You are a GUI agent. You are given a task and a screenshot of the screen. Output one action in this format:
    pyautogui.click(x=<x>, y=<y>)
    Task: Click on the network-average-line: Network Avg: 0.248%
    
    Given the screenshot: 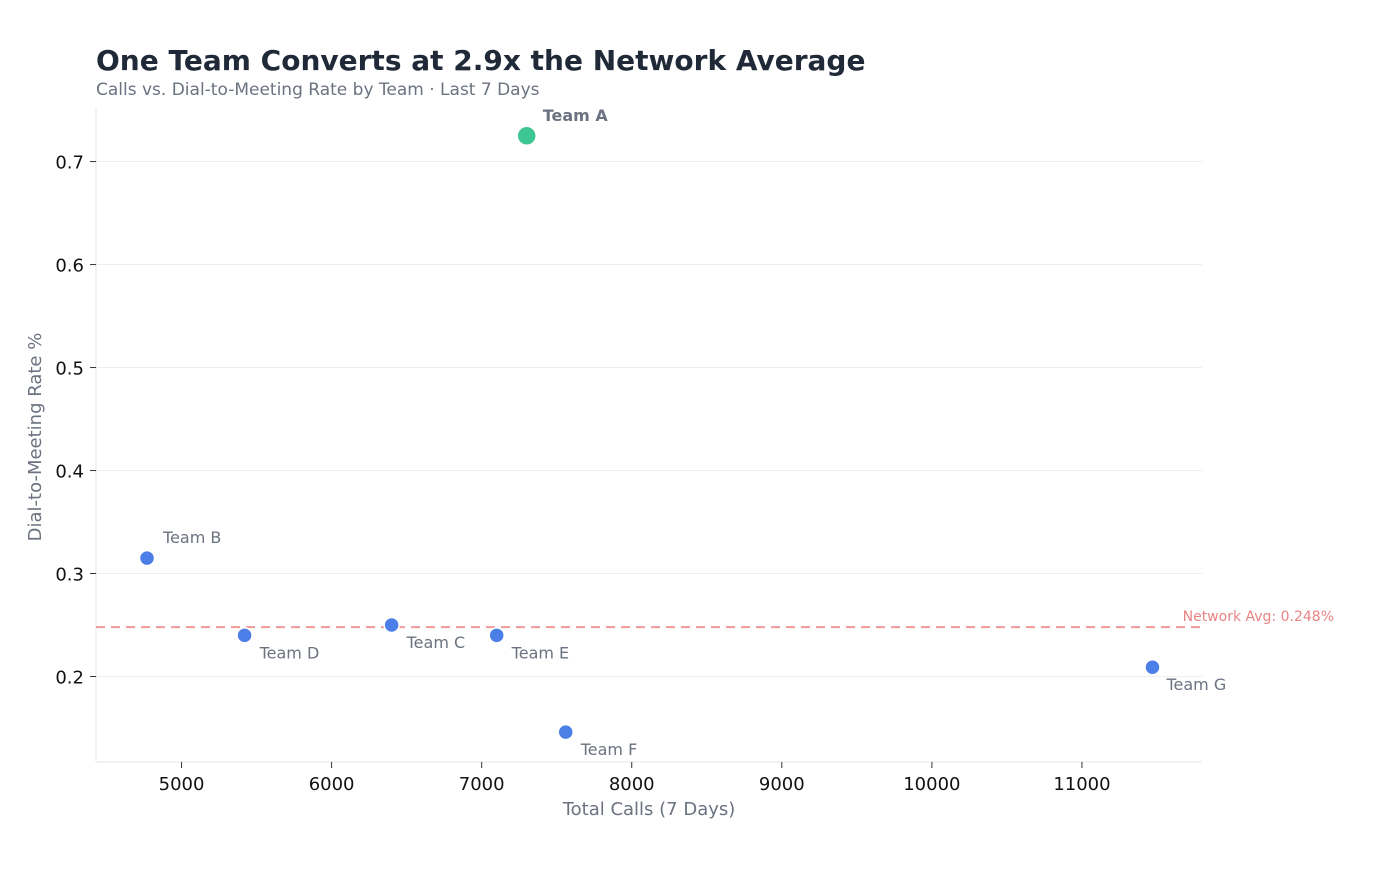 What is the action you would take?
    pyautogui.click(x=715, y=619)
    